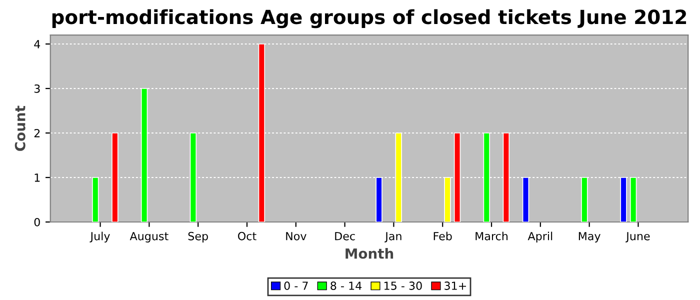 The height and width of the screenshot is (300, 700). What do you see at coordinates (37, 222) in the screenshot?
I see `y-tick-label: 0` at bounding box center [37, 222].